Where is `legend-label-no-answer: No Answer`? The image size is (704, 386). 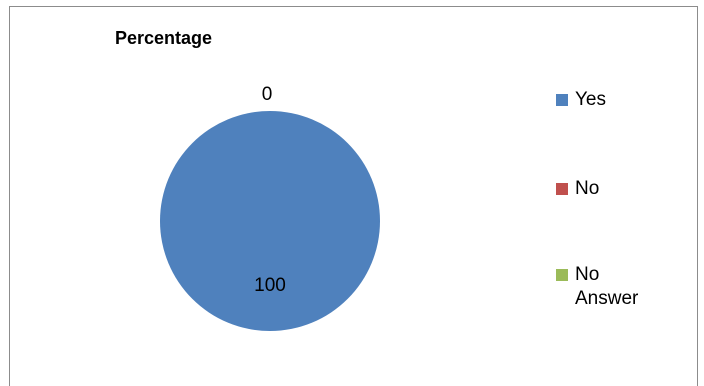
legend-label-no-answer: No Answer is located at coordinates (607, 286).